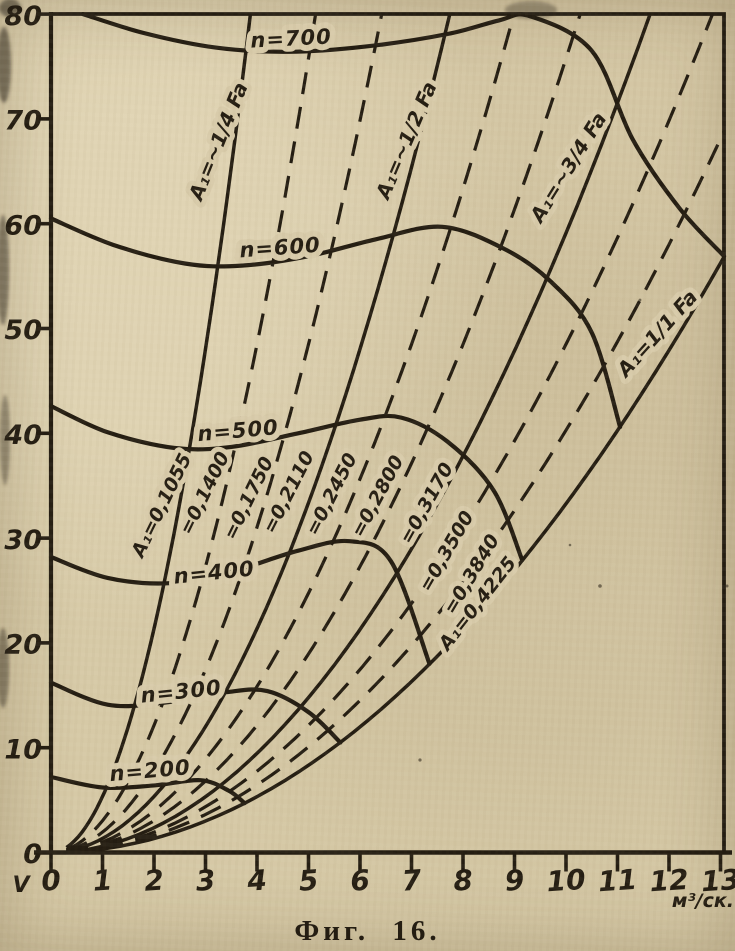 This screenshot has width=735, height=951. Describe the element at coordinates (51, 880) in the screenshot. I see `x-tick-label: 0` at that location.